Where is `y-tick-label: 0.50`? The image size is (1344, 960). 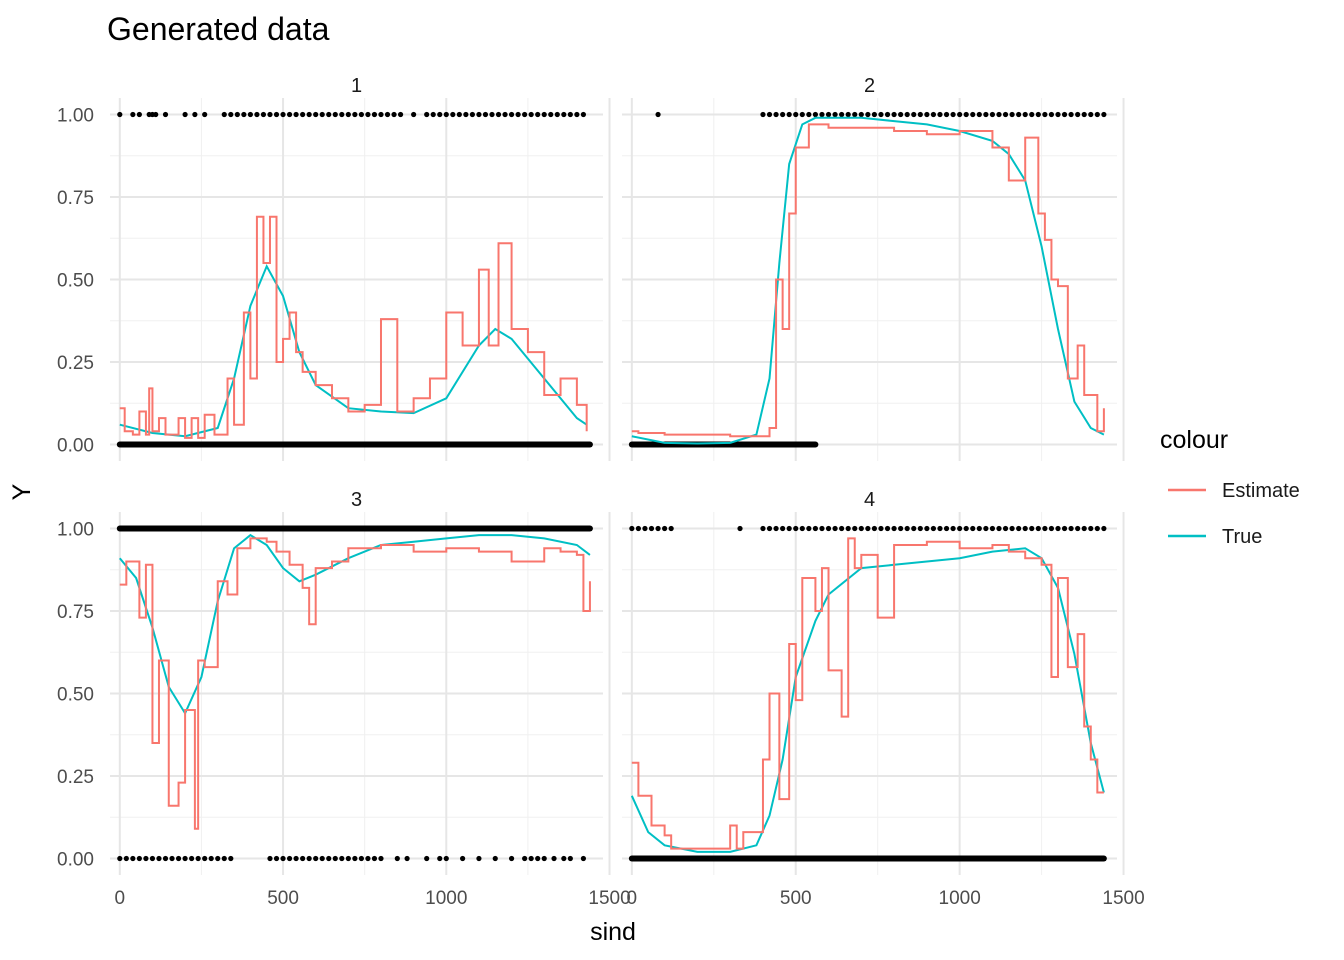 y-tick-label: 0.50 is located at coordinates (75, 281).